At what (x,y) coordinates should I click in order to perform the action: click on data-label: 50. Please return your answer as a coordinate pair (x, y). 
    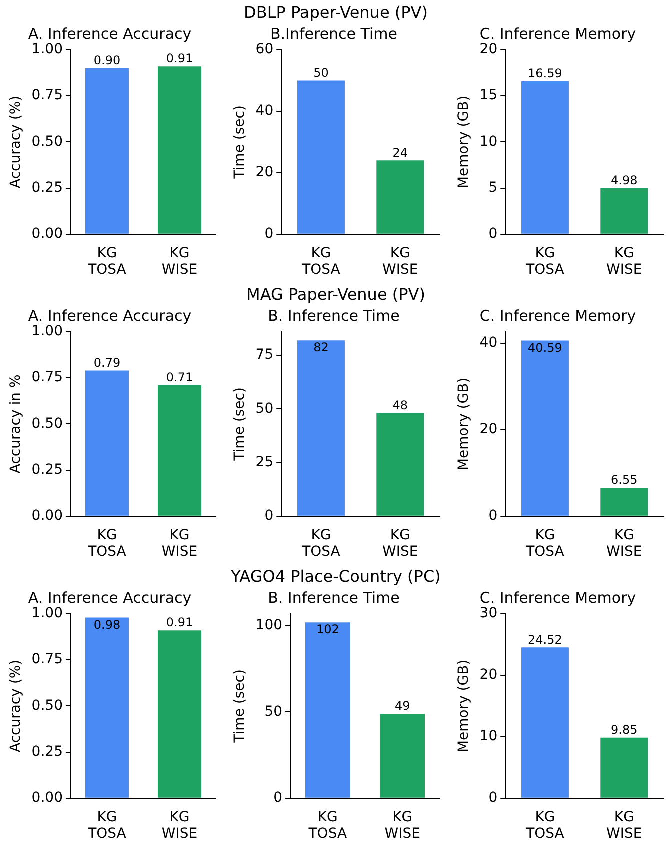
    Looking at the image, I should click on (321, 73).